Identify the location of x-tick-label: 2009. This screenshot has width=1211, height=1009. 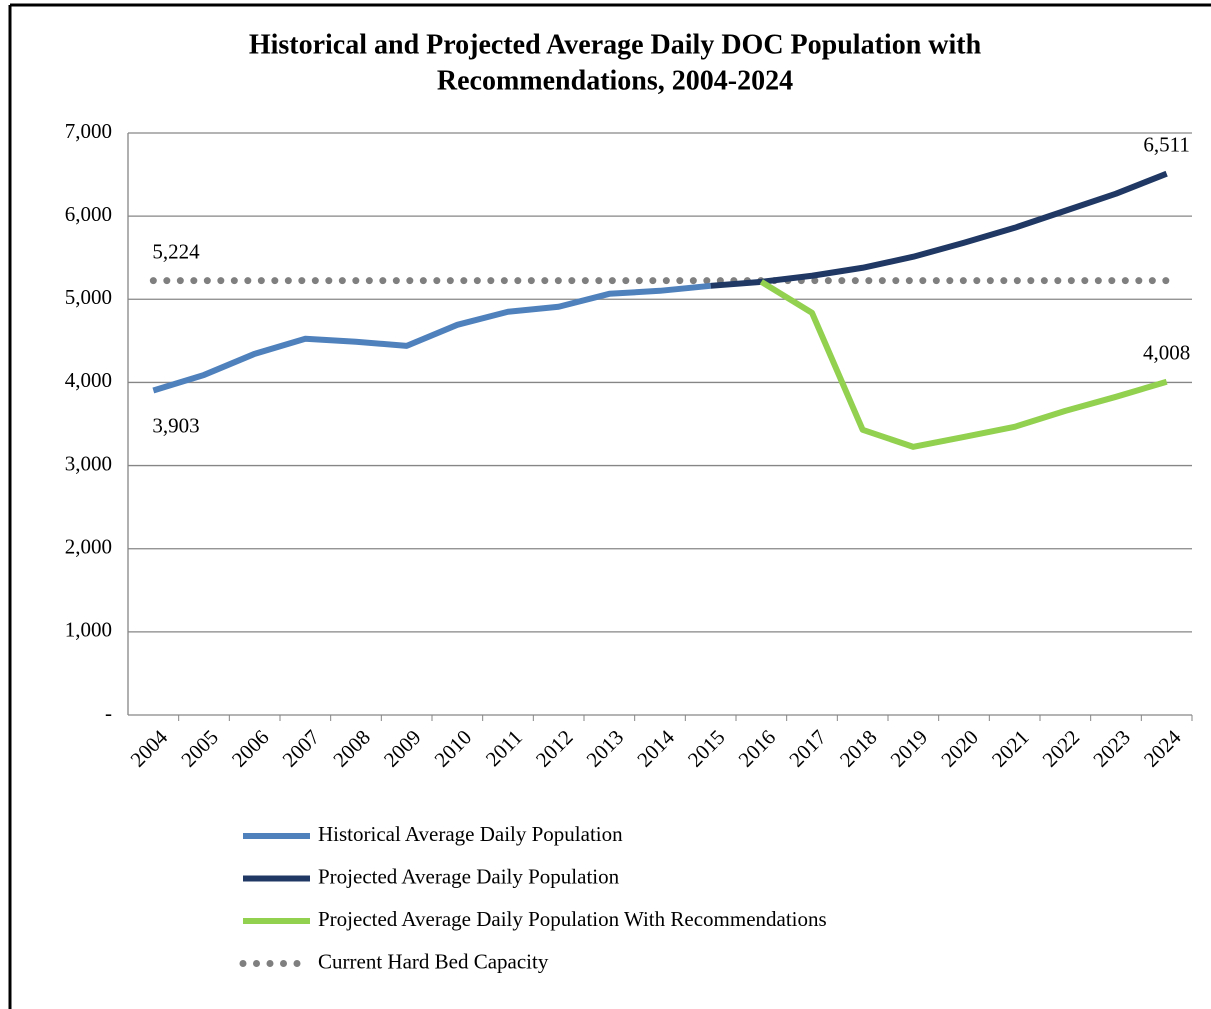
(402, 748).